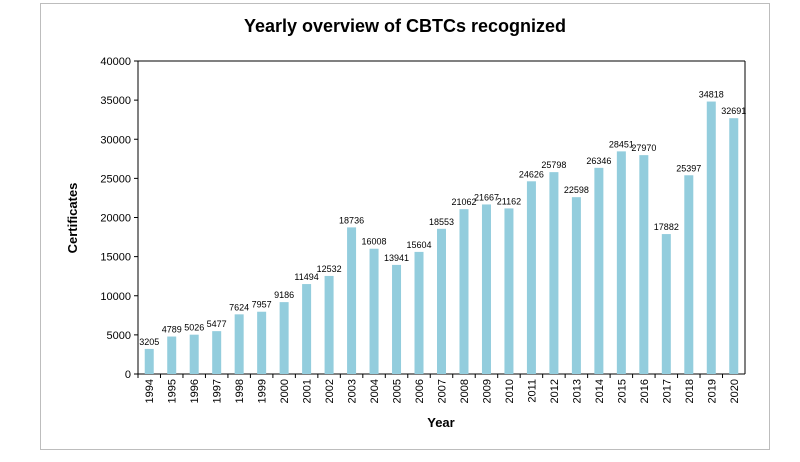 The width and height of the screenshot is (800, 462). Describe the element at coordinates (645, 391) in the screenshot. I see `x-tick-label: 2016` at that location.